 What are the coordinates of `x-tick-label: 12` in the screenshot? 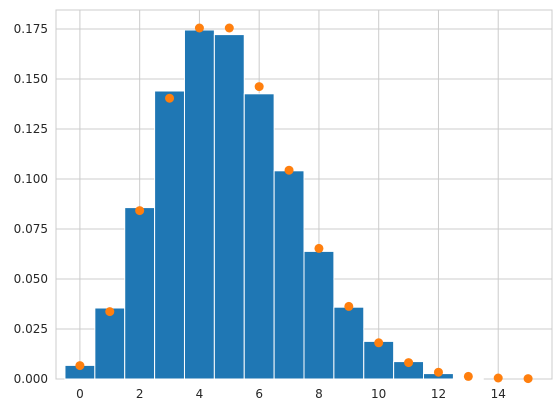 It's located at (438, 394).